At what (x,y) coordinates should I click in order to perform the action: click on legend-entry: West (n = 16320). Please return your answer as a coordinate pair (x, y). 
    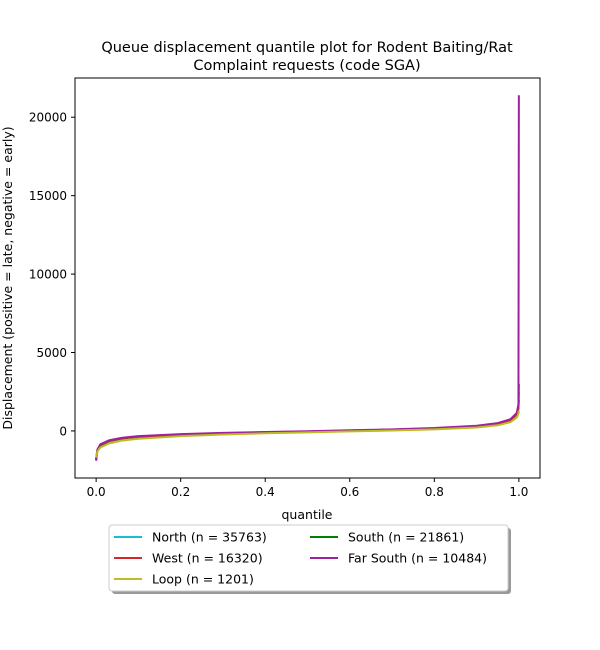
    Looking at the image, I should click on (188, 558).